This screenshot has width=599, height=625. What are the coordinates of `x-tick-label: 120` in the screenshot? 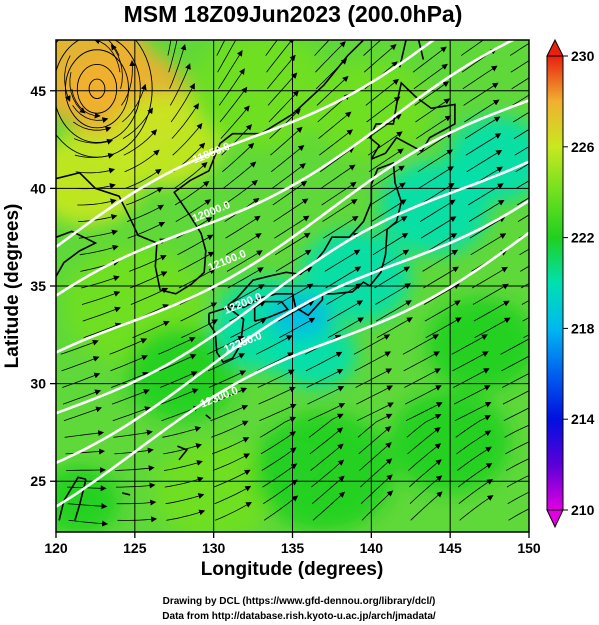 It's located at (56, 548).